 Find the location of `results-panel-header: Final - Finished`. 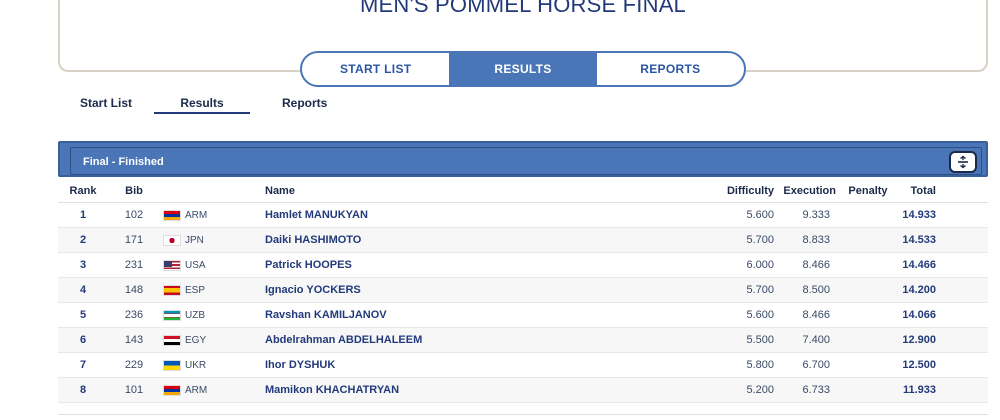

results-panel-header: Final - Finished is located at coordinates (523, 159).